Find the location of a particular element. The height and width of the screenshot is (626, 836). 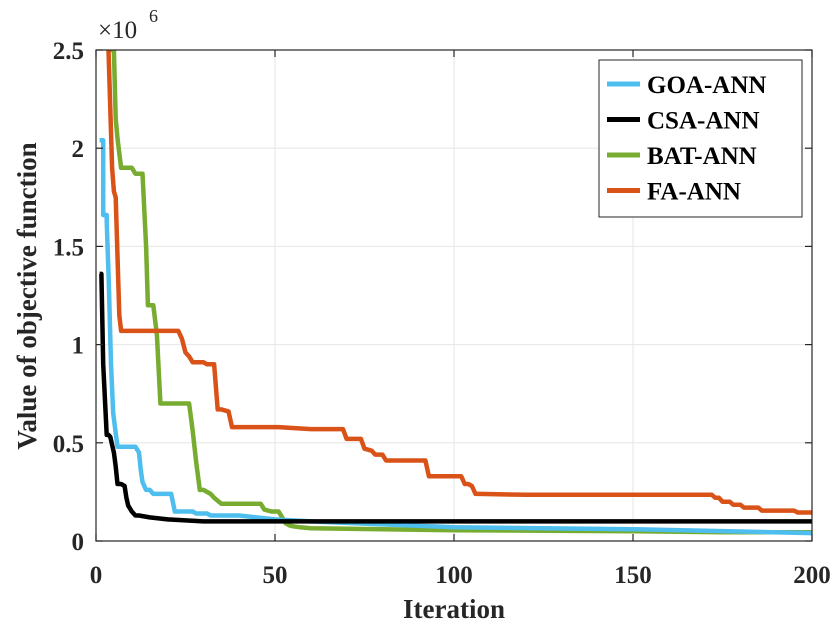

x-tick-label: 0 is located at coordinates (96, 575).